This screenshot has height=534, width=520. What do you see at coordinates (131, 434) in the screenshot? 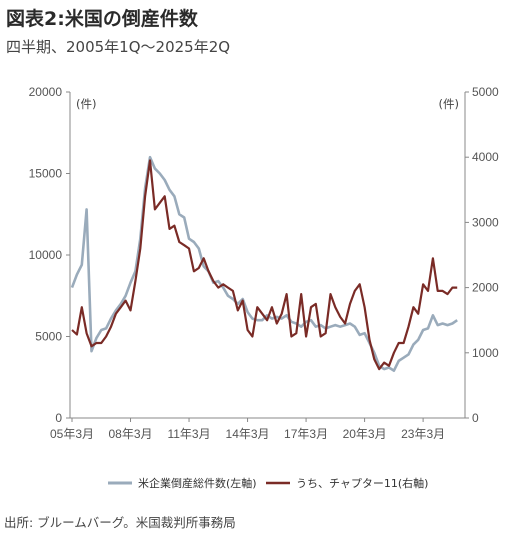
I see `x-tick-label: 08年3月` at bounding box center [131, 434].